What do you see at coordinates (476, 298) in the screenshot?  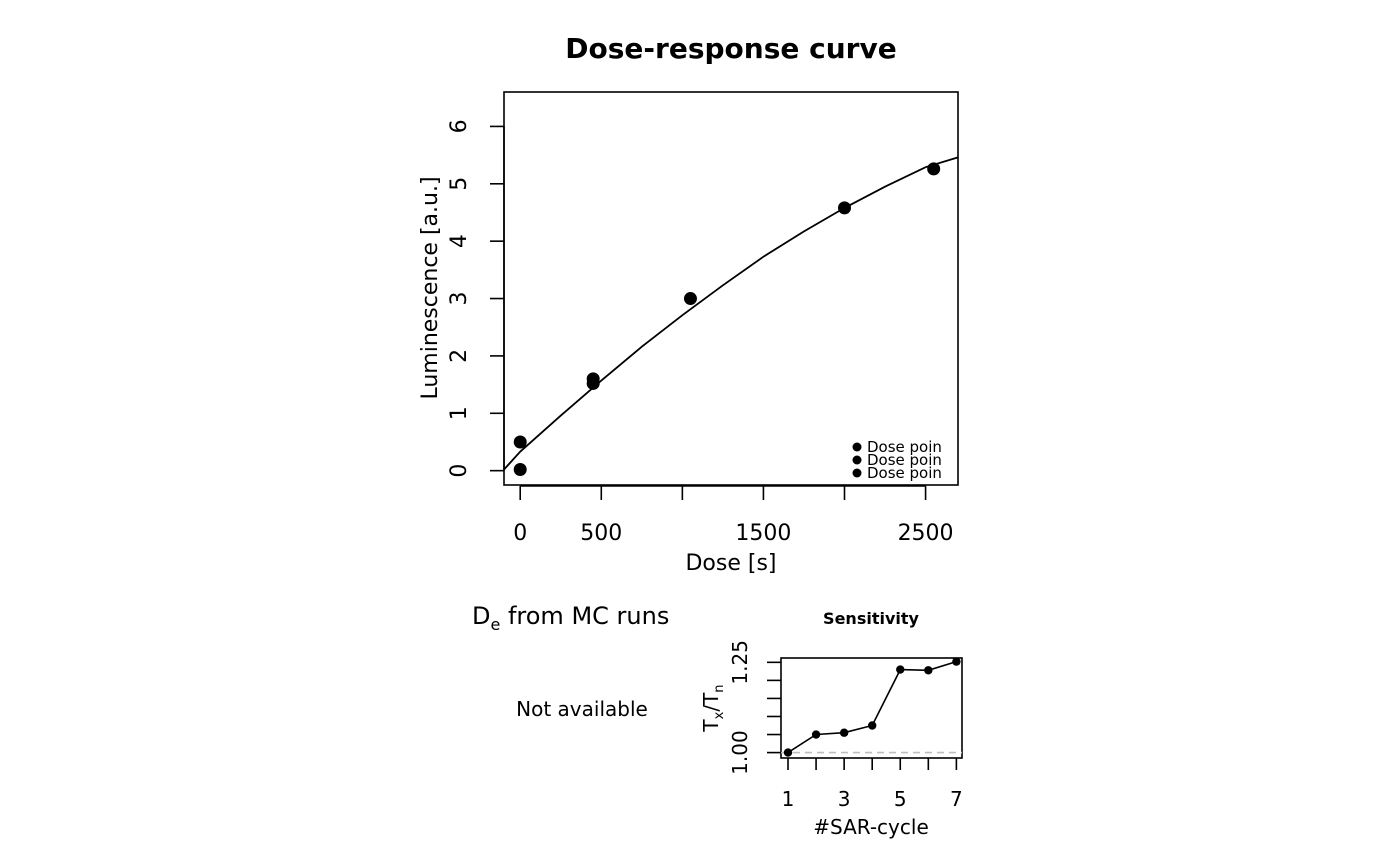 I see `dose-response-y-axis: 0 1 2 3 4 5 6` at bounding box center [476, 298].